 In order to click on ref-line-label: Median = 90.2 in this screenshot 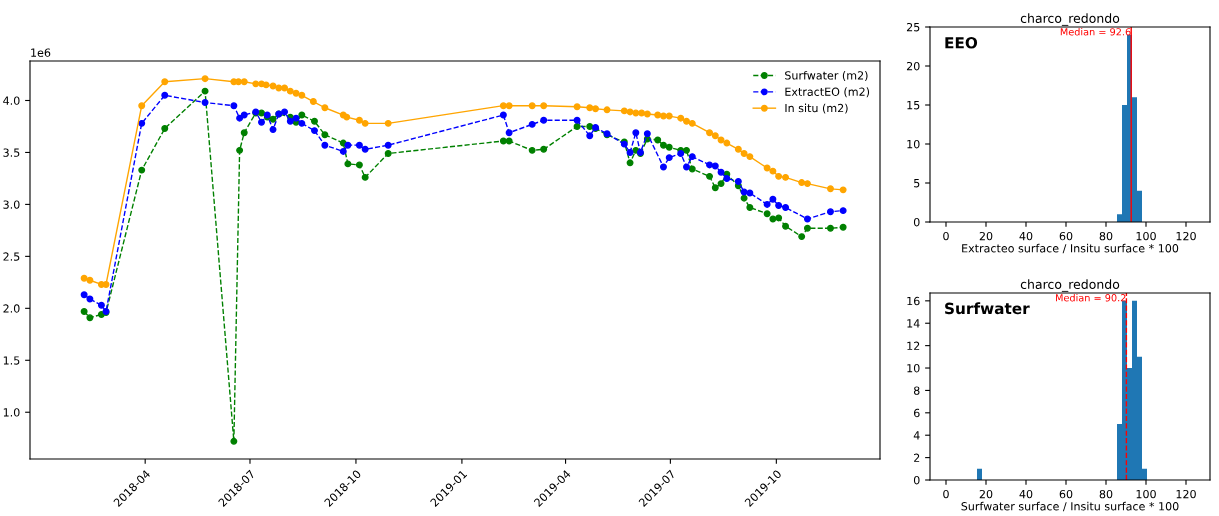, I will do `click(1091, 297)`.